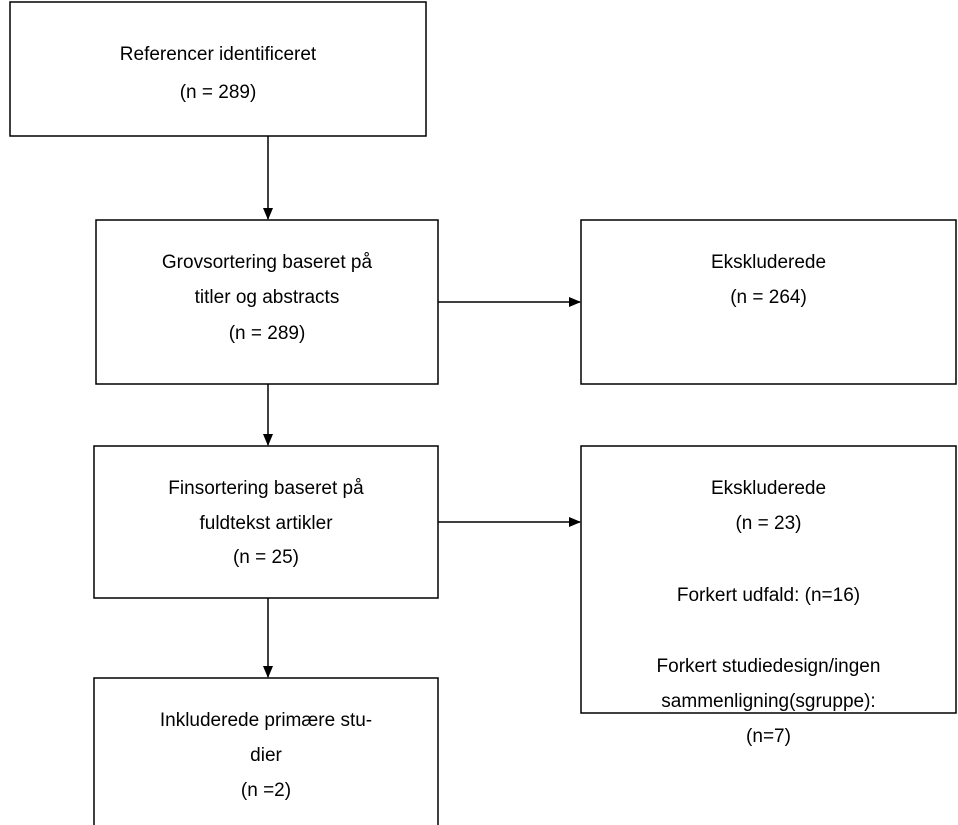 The image size is (958, 825). What do you see at coordinates (769, 666) in the screenshot?
I see `box-text: Forkert studiedesign/ingen` at bounding box center [769, 666].